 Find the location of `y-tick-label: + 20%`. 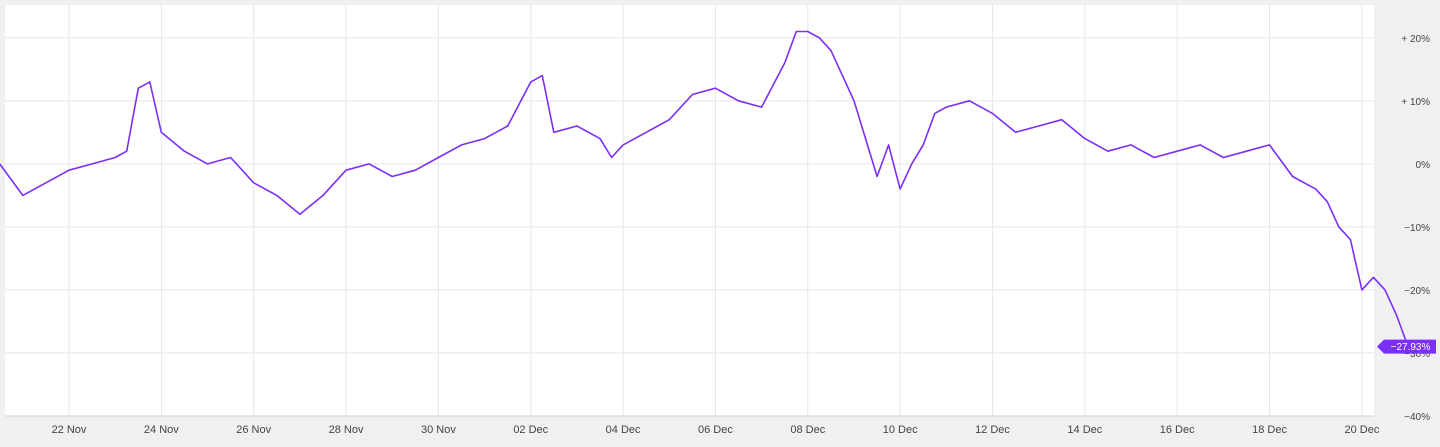

y-tick-label: + 20% is located at coordinates (1415, 39).